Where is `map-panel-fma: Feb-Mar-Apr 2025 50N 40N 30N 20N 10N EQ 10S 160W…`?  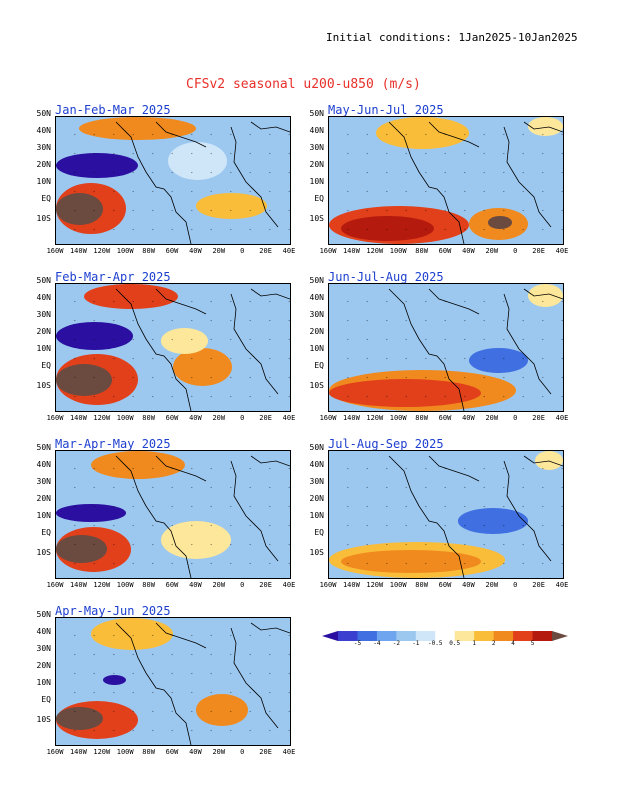
map-panel-fma: Feb-Mar-Apr 2025 50N 40N 30N 20N 10N EQ 10S 160W… is located at coordinates (191, 346).